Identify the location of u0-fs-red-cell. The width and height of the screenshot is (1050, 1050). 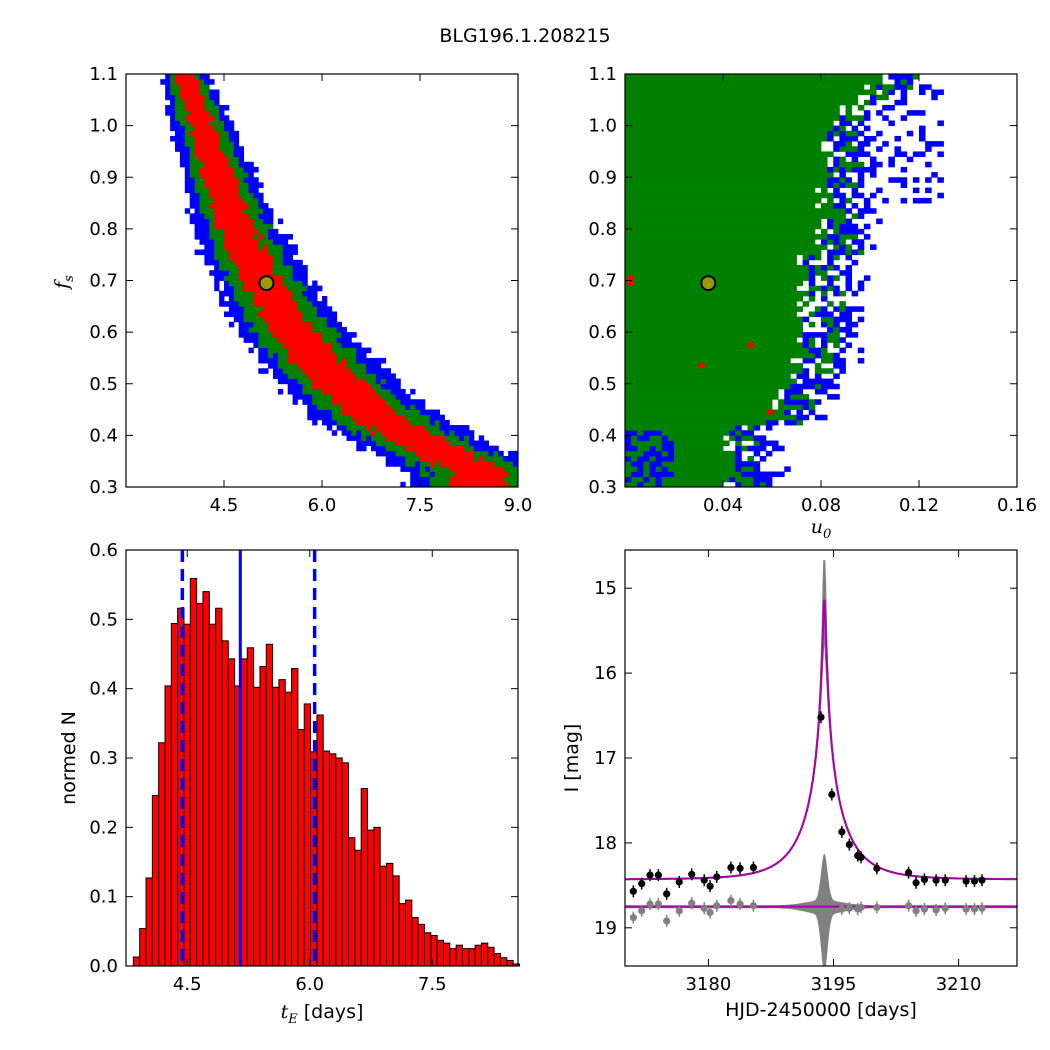
(770, 412).